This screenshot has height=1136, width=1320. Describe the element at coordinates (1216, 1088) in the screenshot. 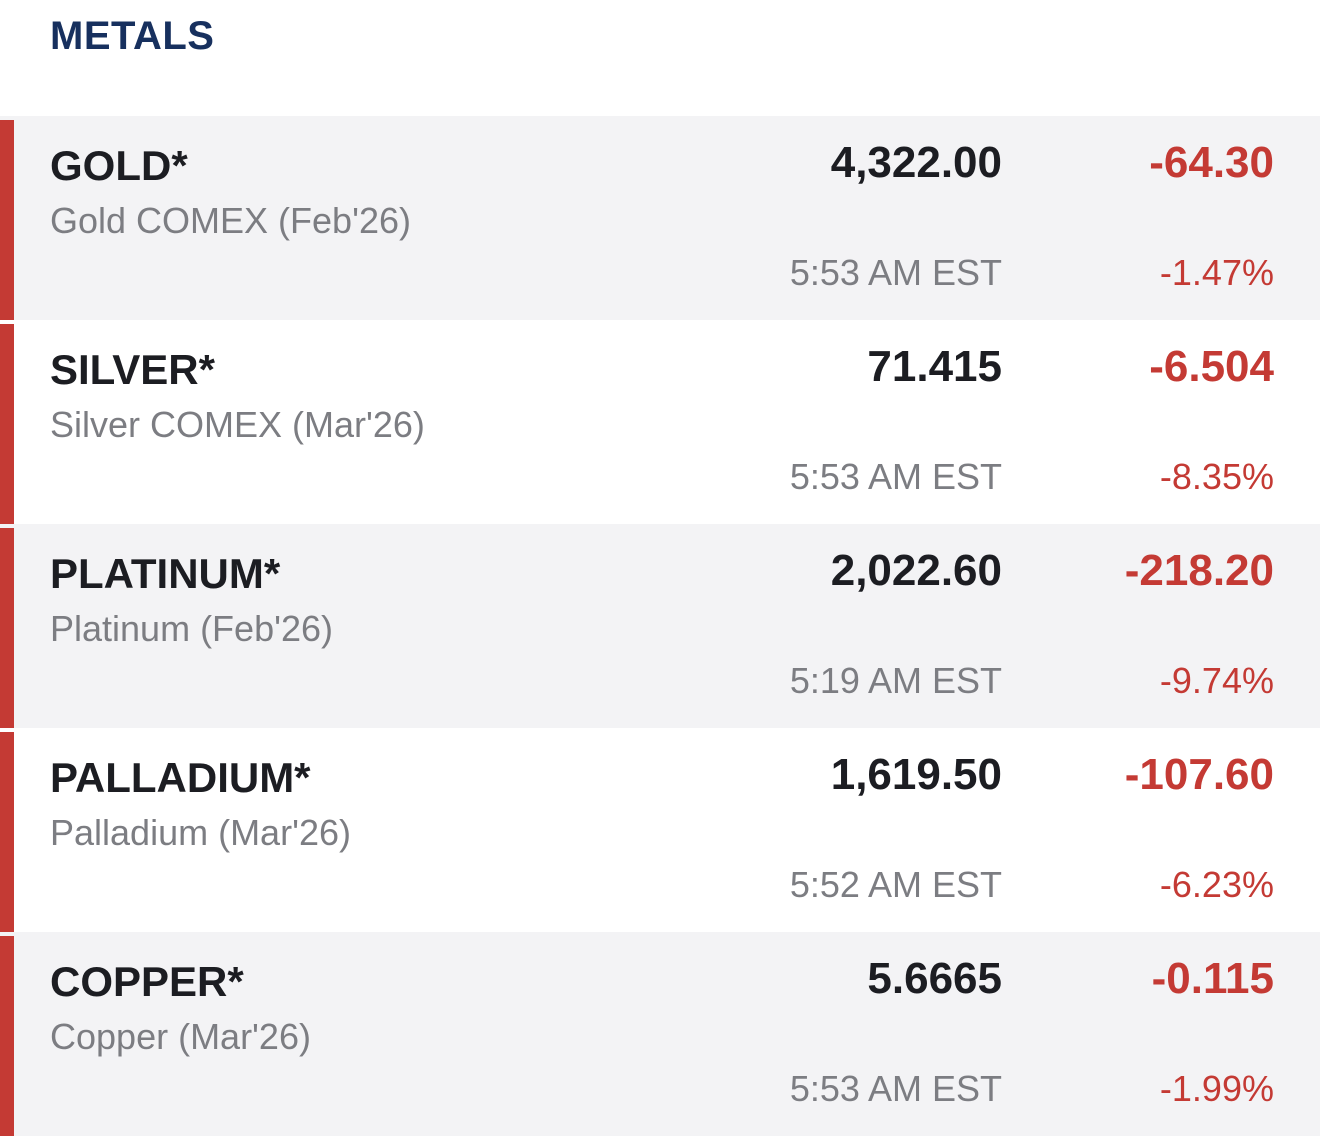

I see `quote-change-percent: -1.99%` at that location.